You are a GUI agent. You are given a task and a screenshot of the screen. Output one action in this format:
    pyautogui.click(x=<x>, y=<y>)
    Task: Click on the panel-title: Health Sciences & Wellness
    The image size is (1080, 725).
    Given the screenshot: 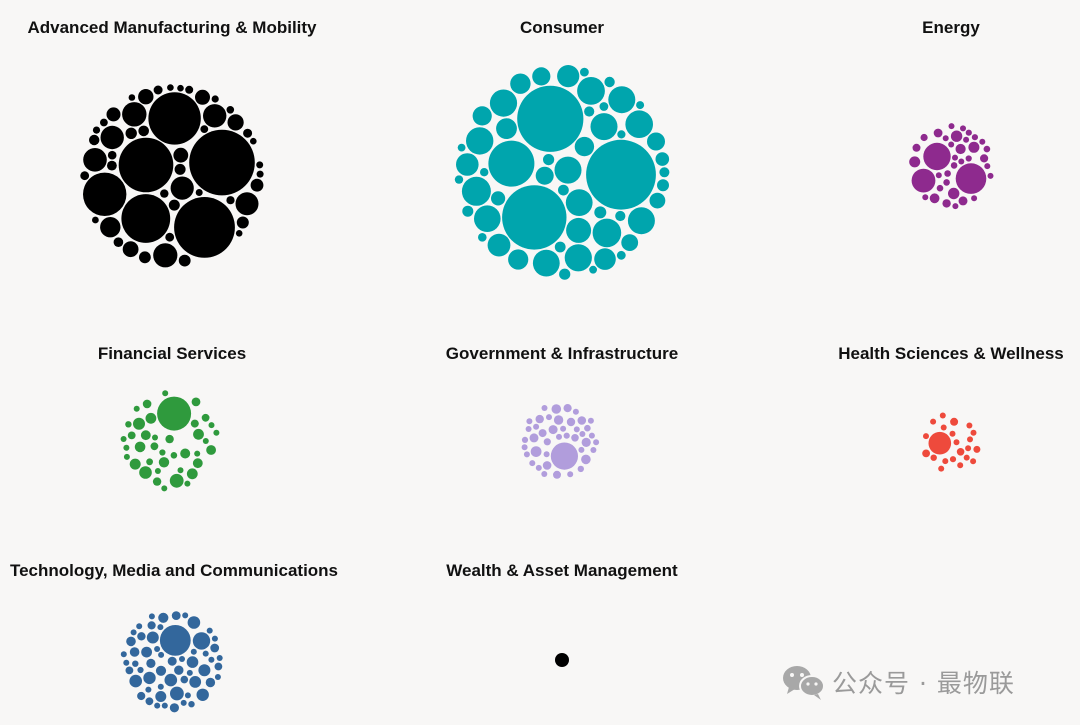 What is the action you would take?
    pyautogui.click(x=951, y=353)
    